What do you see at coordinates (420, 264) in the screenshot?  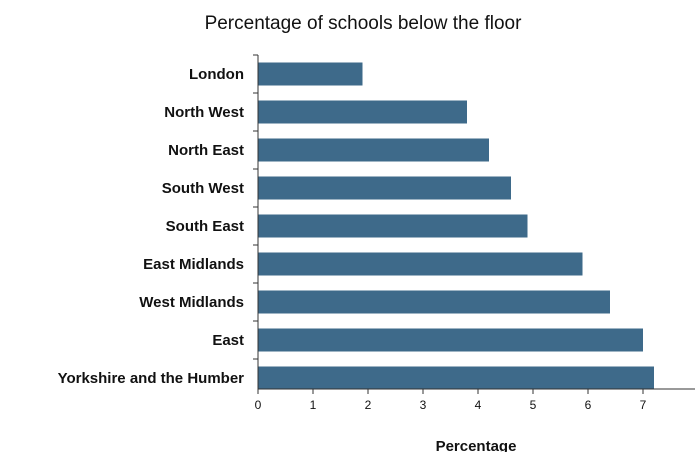 I see `bar-east-midlands` at bounding box center [420, 264].